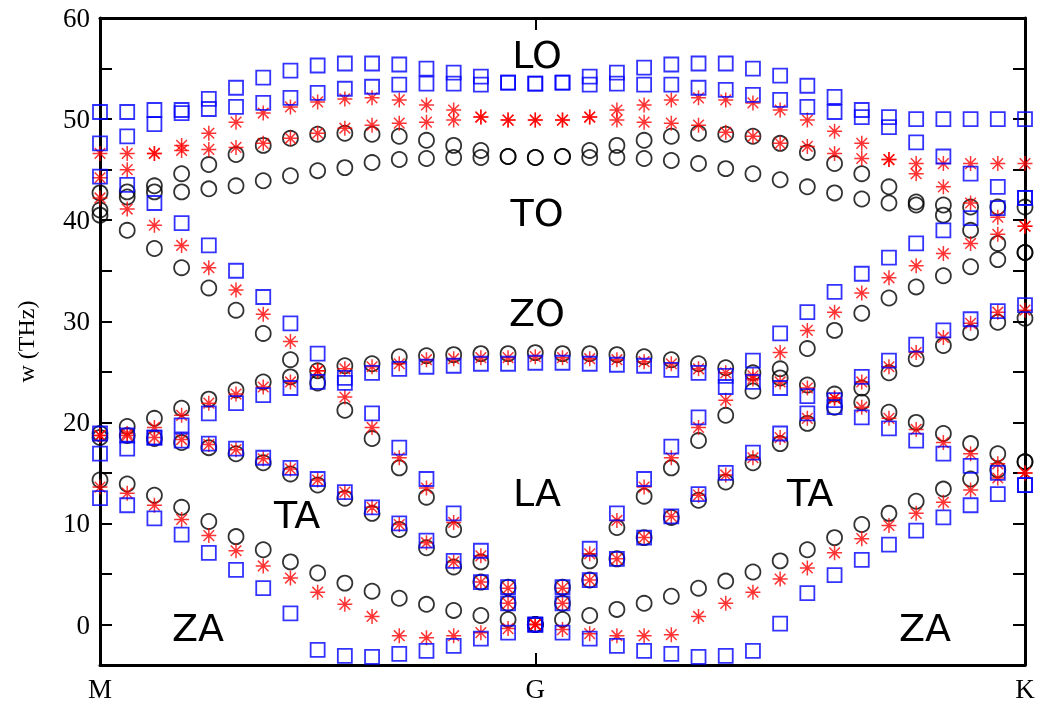 The width and height of the screenshot is (1044, 713). Describe the element at coordinates (537, 493) in the screenshot. I see `annotation: LA` at that location.